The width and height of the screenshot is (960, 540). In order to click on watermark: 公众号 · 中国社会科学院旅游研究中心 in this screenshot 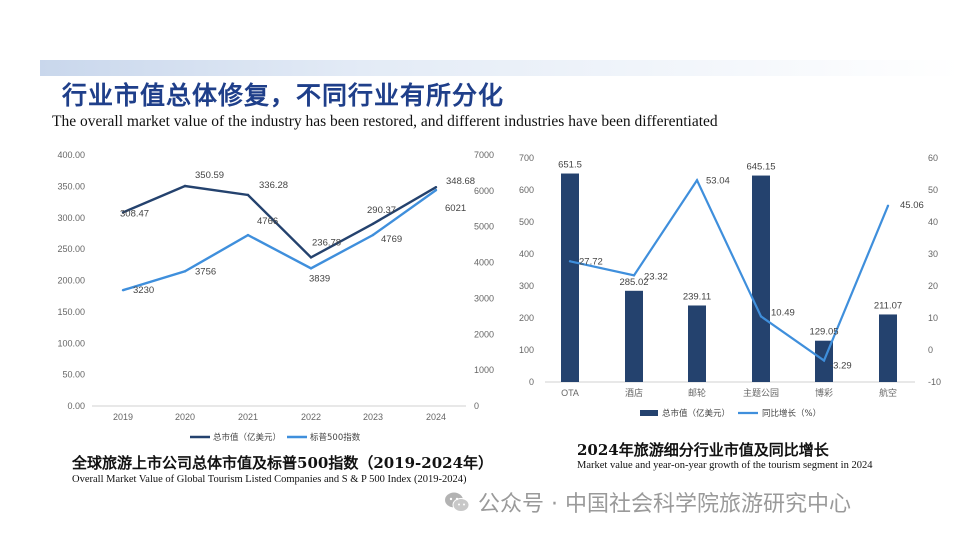, I will do `click(647, 502)`.